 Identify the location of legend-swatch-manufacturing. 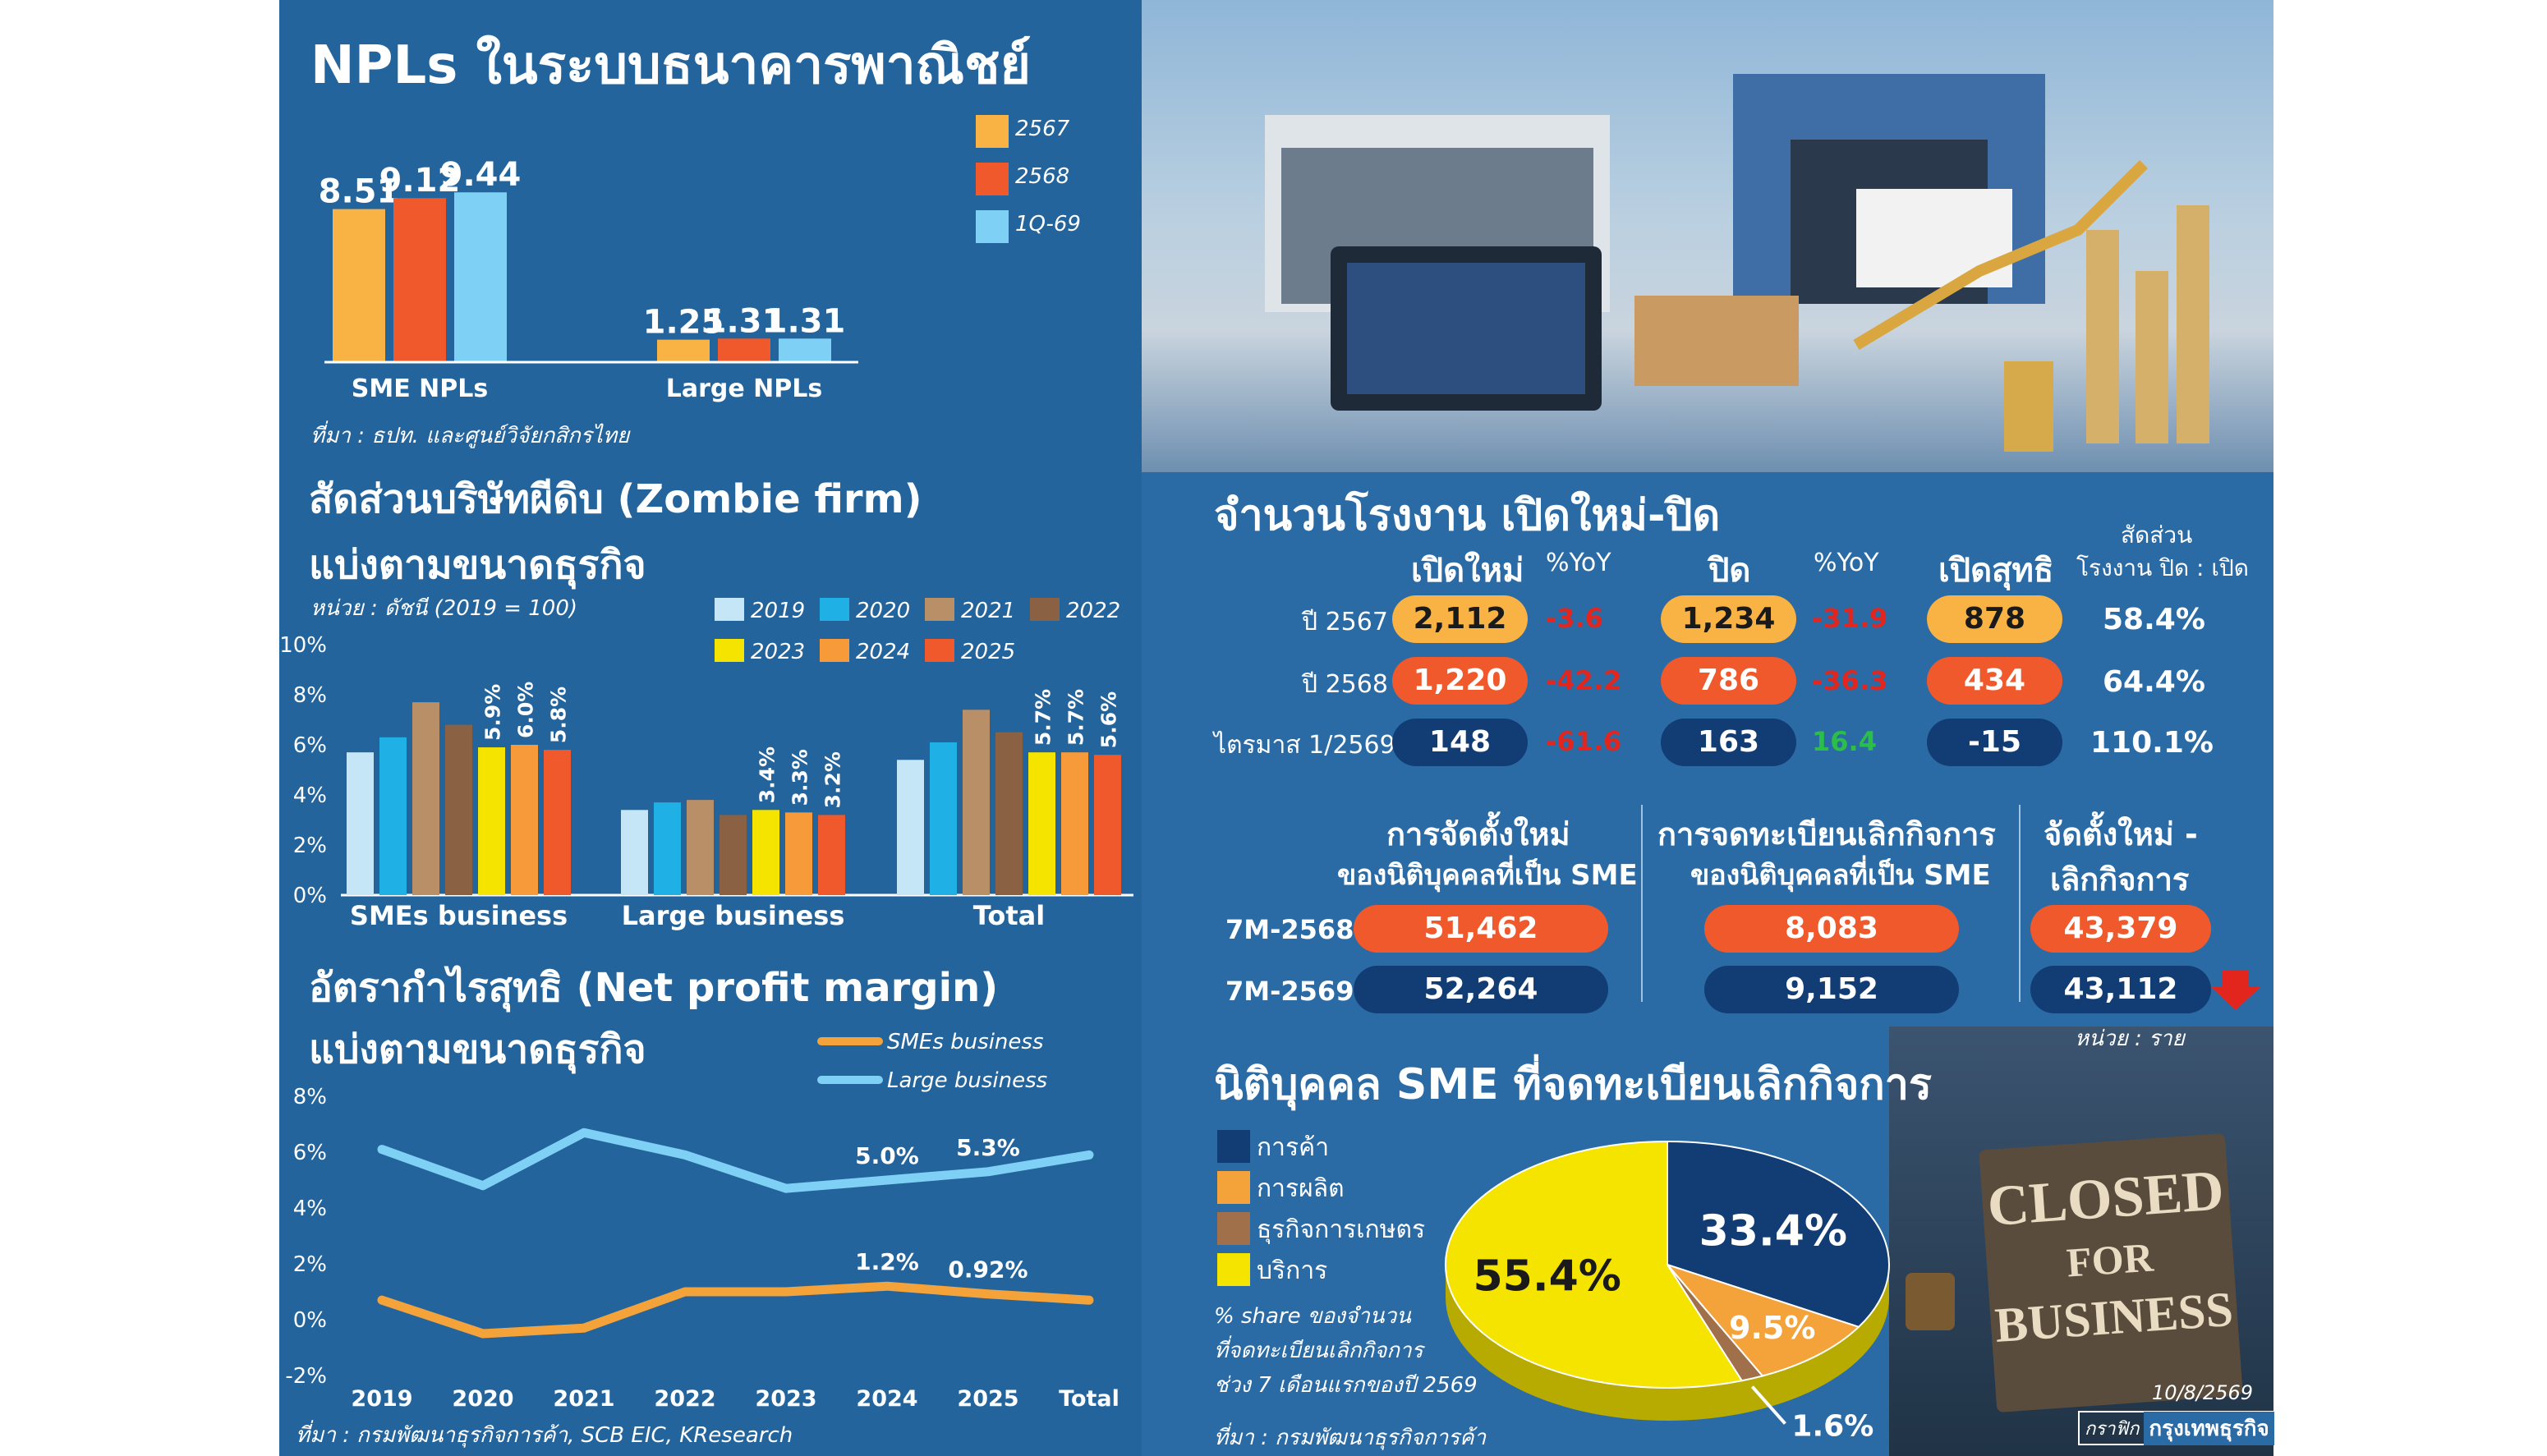
(1233, 1187).